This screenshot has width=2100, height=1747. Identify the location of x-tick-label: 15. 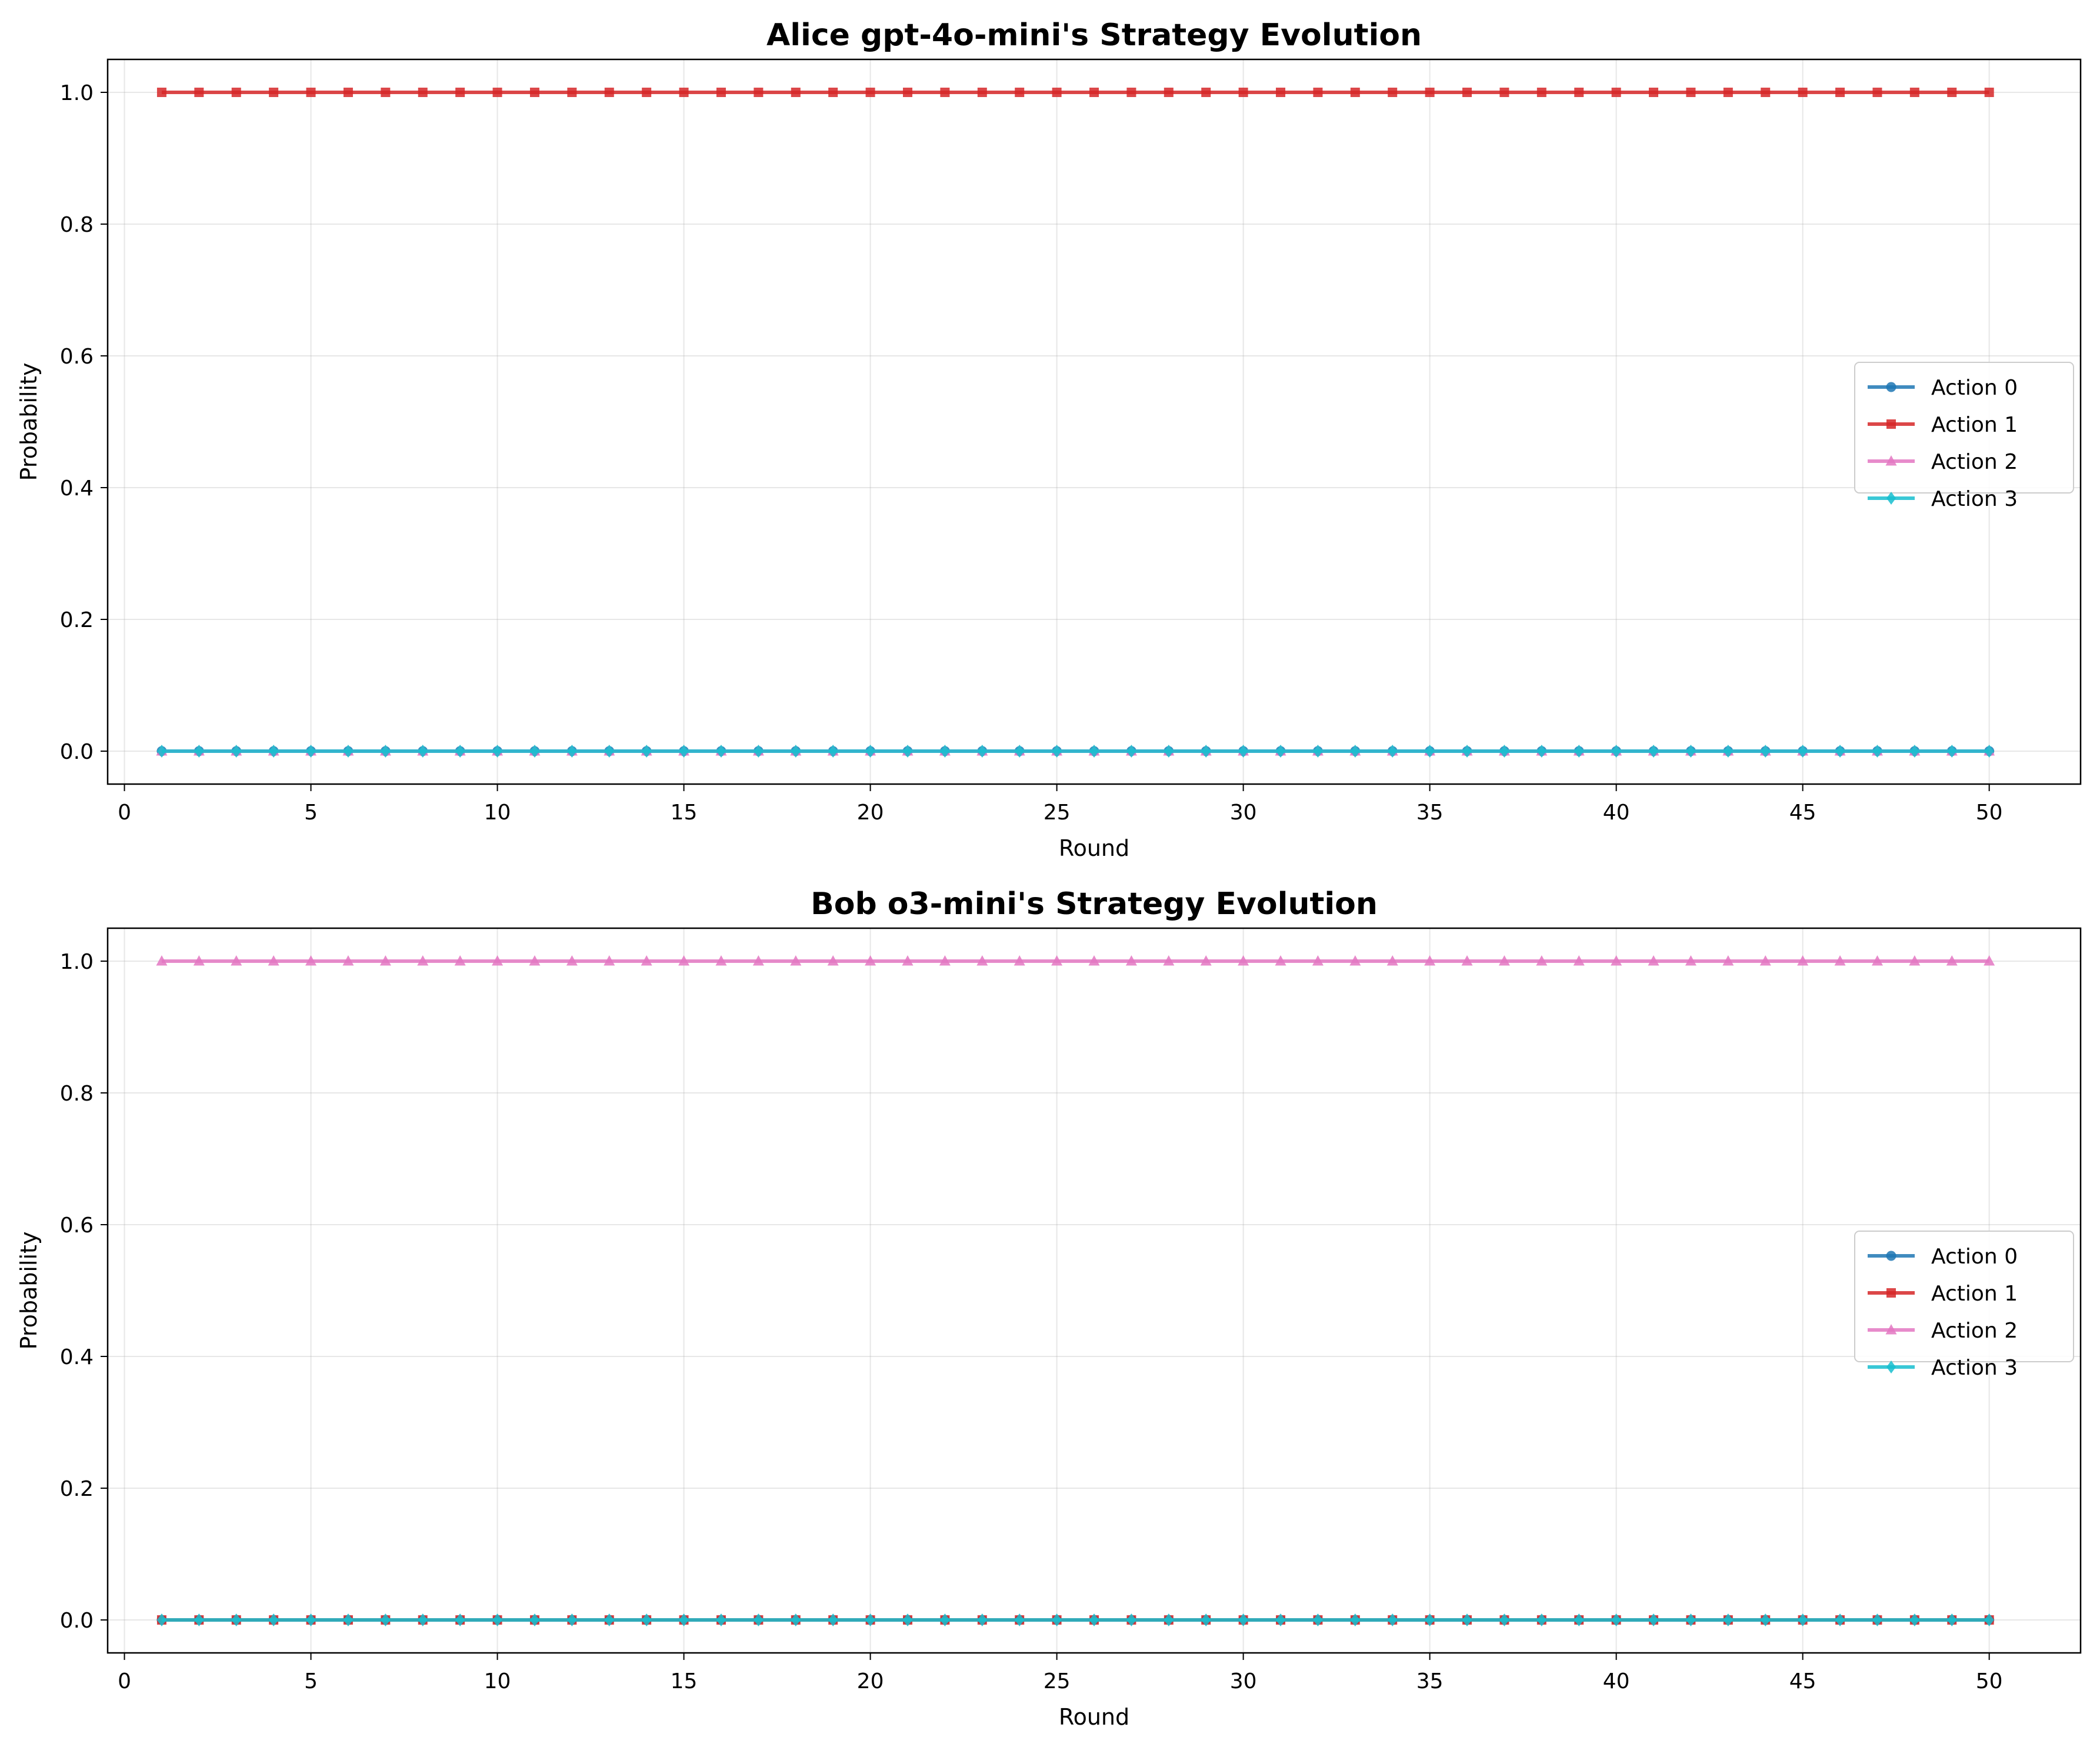
(684, 813).